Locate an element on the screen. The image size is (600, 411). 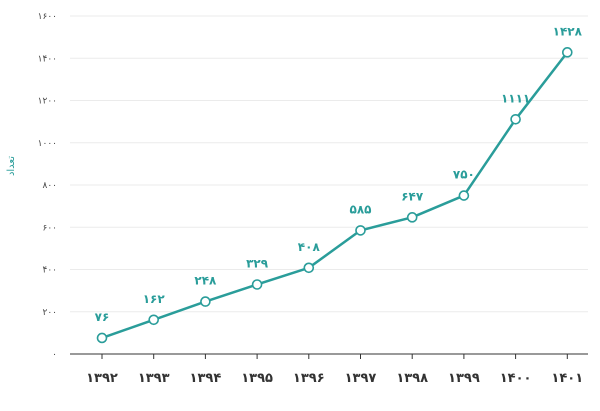
y-tick-label: ۸۰۰ is located at coordinates (49, 186).